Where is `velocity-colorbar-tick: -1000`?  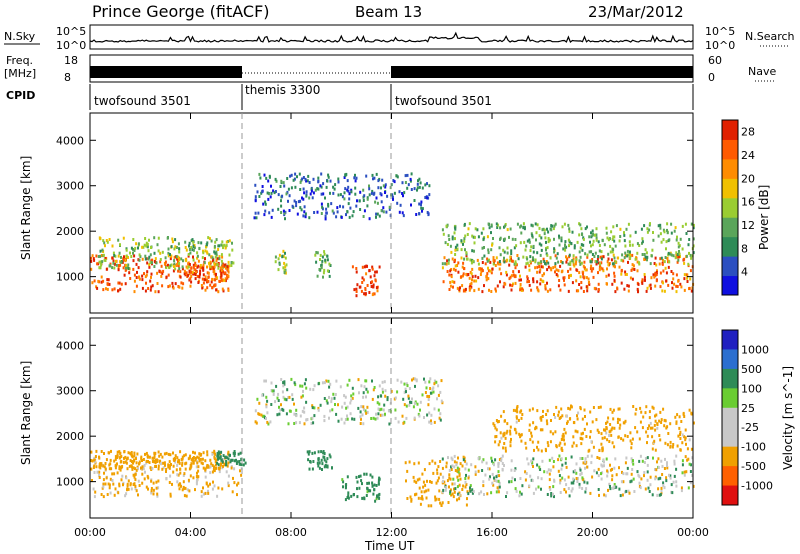 velocity-colorbar-tick: -1000 is located at coordinates (757, 486).